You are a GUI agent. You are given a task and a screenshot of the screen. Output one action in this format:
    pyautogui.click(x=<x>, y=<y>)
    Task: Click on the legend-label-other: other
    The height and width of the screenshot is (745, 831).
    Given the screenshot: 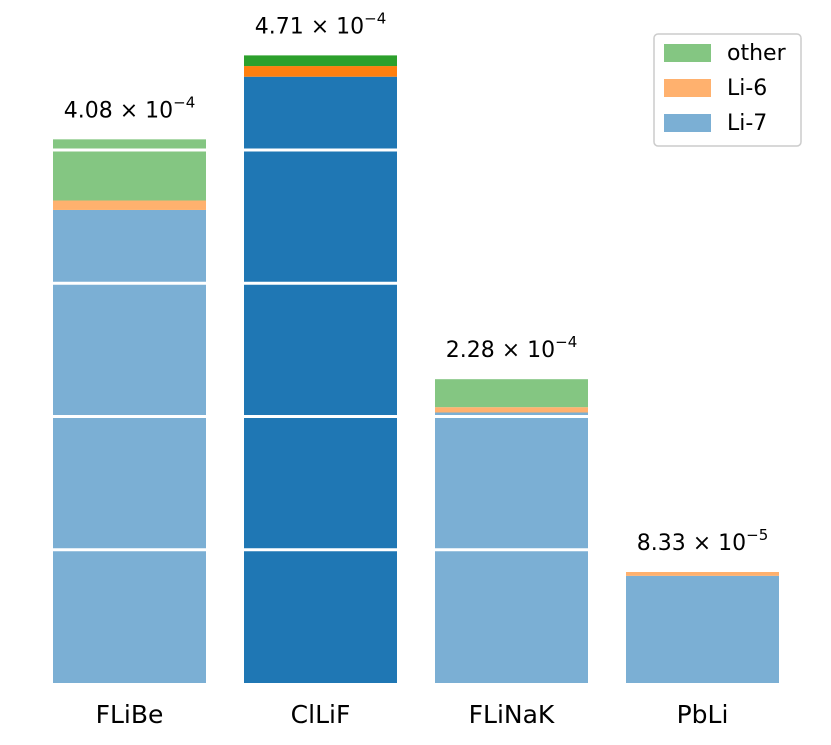 What is the action you would take?
    pyautogui.click(x=757, y=53)
    